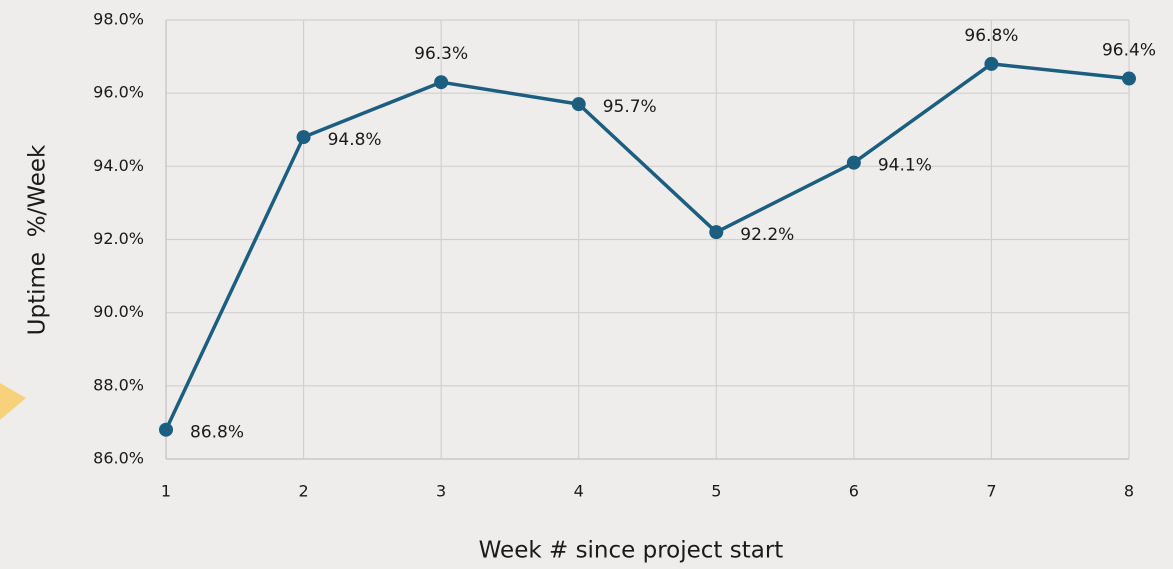 This screenshot has height=569, width=1173. What do you see at coordinates (118, 92) in the screenshot?
I see `y-tick-label: 96.0%` at bounding box center [118, 92].